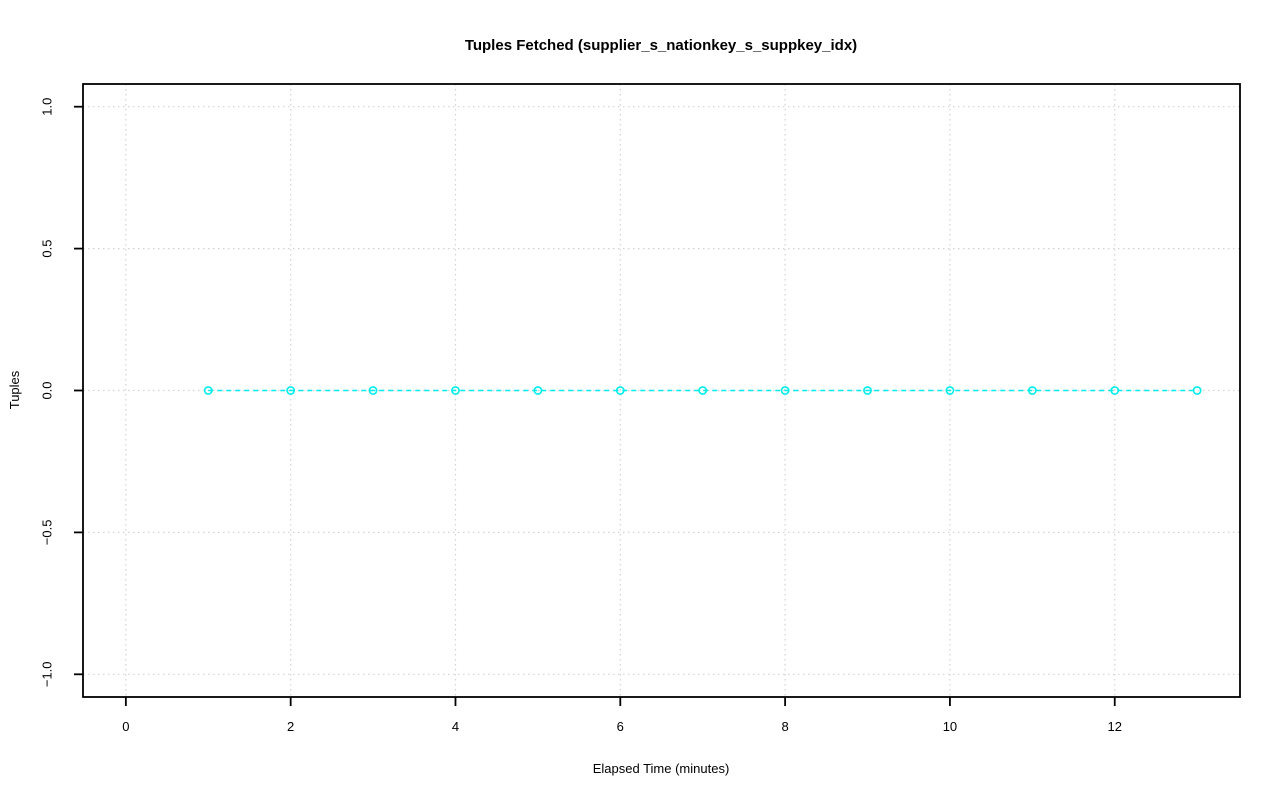 The height and width of the screenshot is (801, 1280). I want to click on x-tick-label: 2, so click(290, 726).